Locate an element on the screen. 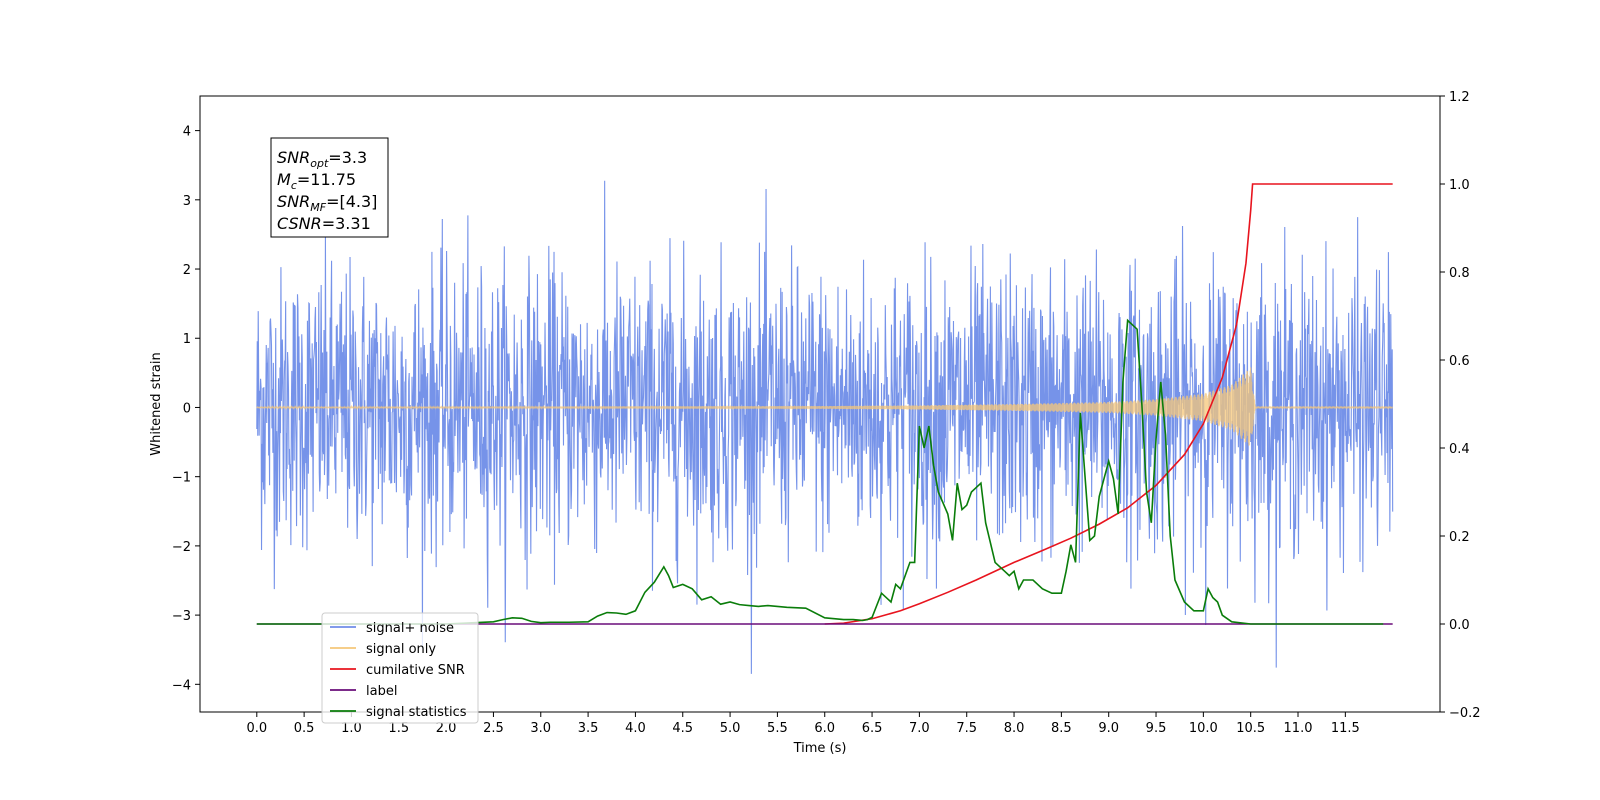 The image size is (1600, 800). x-tick-label: 10.0 is located at coordinates (1203, 728).